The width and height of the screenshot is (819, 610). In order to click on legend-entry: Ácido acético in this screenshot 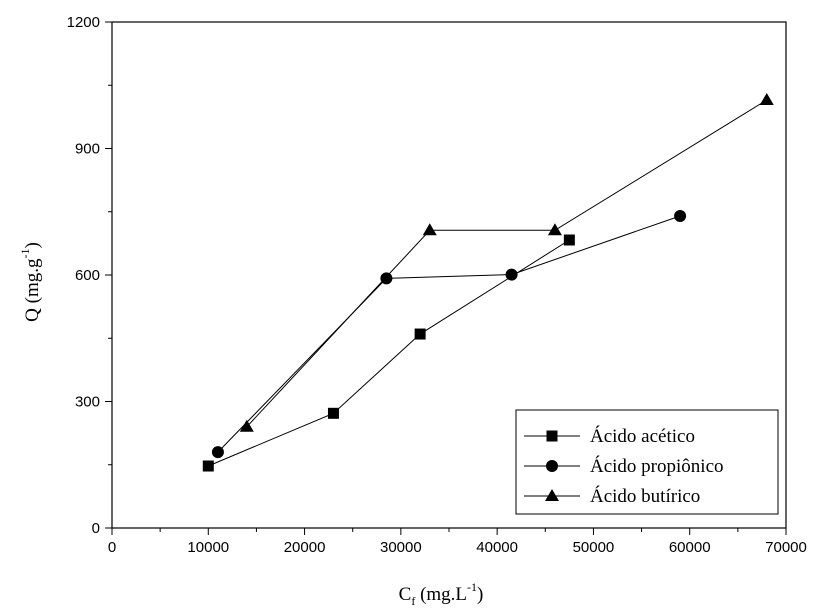, I will do `click(609, 436)`.